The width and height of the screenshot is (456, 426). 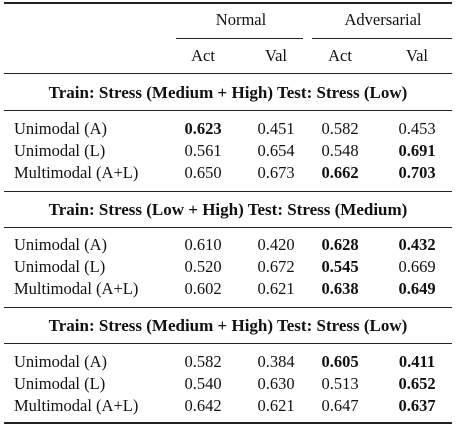 What do you see at coordinates (228, 423) in the screenshot?
I see `bottom-rule` at bounding box center [228, 423].